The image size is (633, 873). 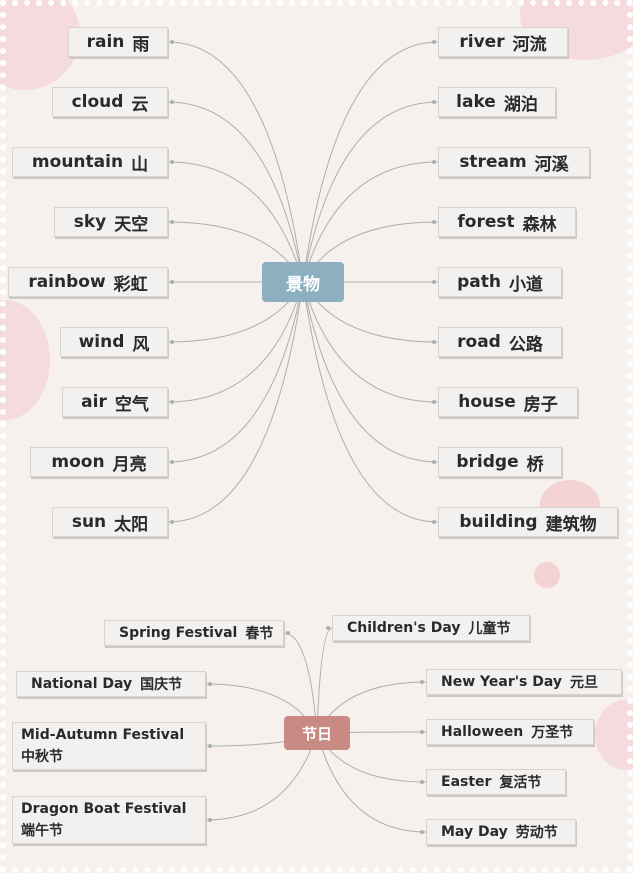 I want to click on node-wind: wind 风, so click(x=114, y=342).